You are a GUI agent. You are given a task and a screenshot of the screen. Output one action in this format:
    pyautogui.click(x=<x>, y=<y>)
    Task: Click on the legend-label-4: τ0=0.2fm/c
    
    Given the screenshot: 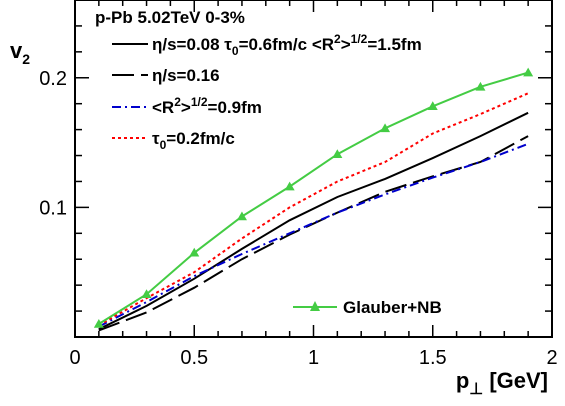 What is the action you would take?
    pyautogui.click(x=193, y=140)
    